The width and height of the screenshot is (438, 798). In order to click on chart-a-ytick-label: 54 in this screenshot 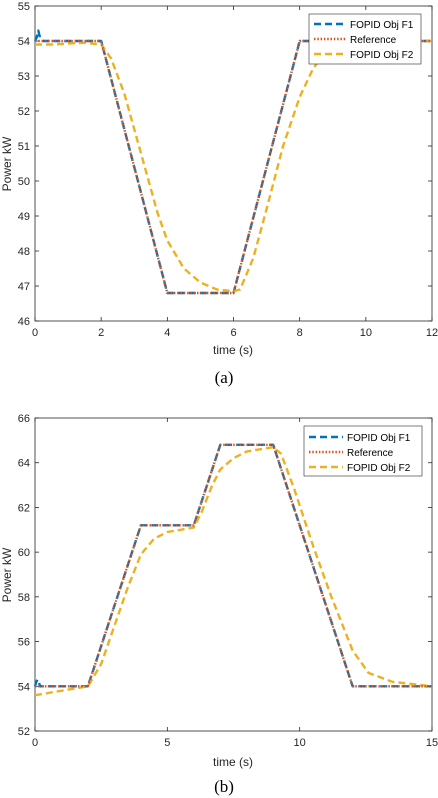, I will do `click(24, 42)`.